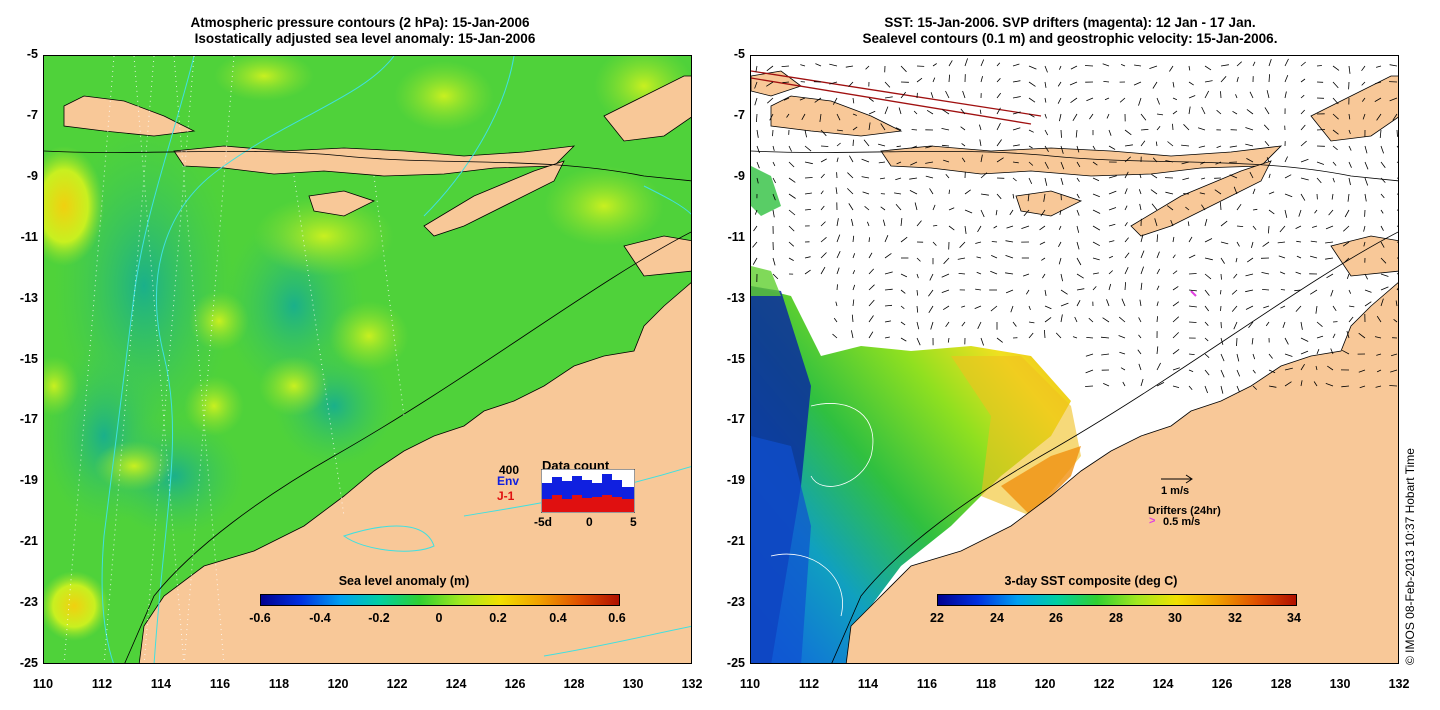  What do you see at coordinates (404, 581) in the screenshot?
I see `sla-colorbar-title: Sea level anomaly (m)` at bounding box center [404, 581].